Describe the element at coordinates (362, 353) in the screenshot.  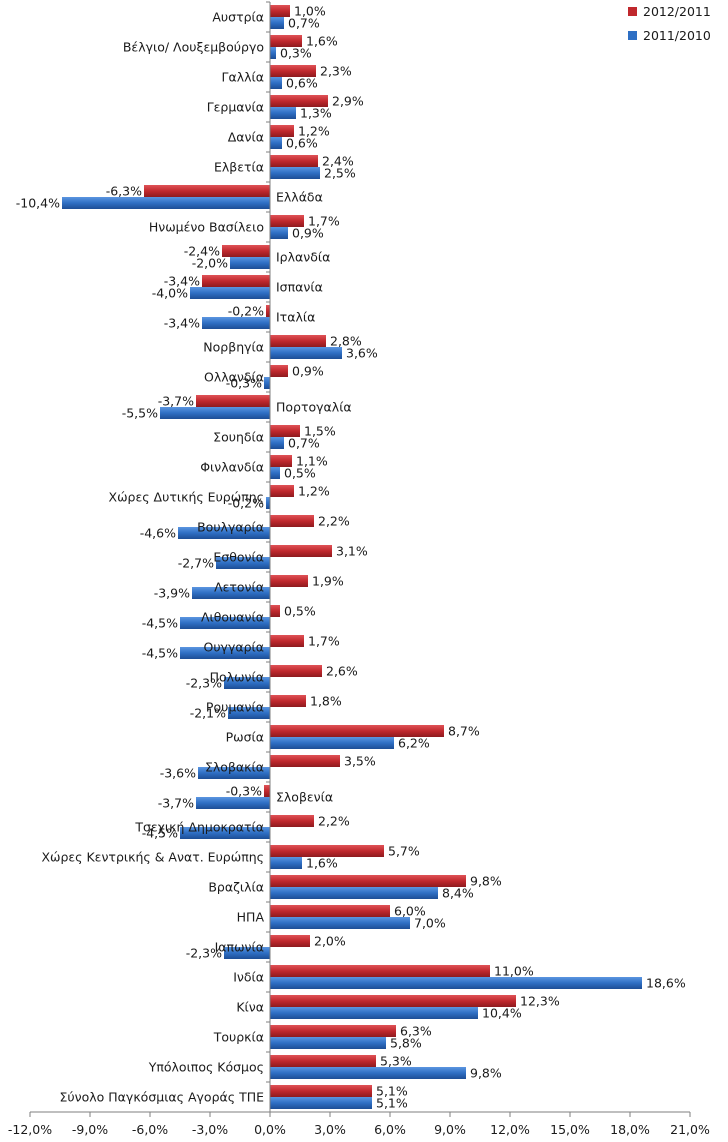
I see `data-label: 3,6%` at that location.